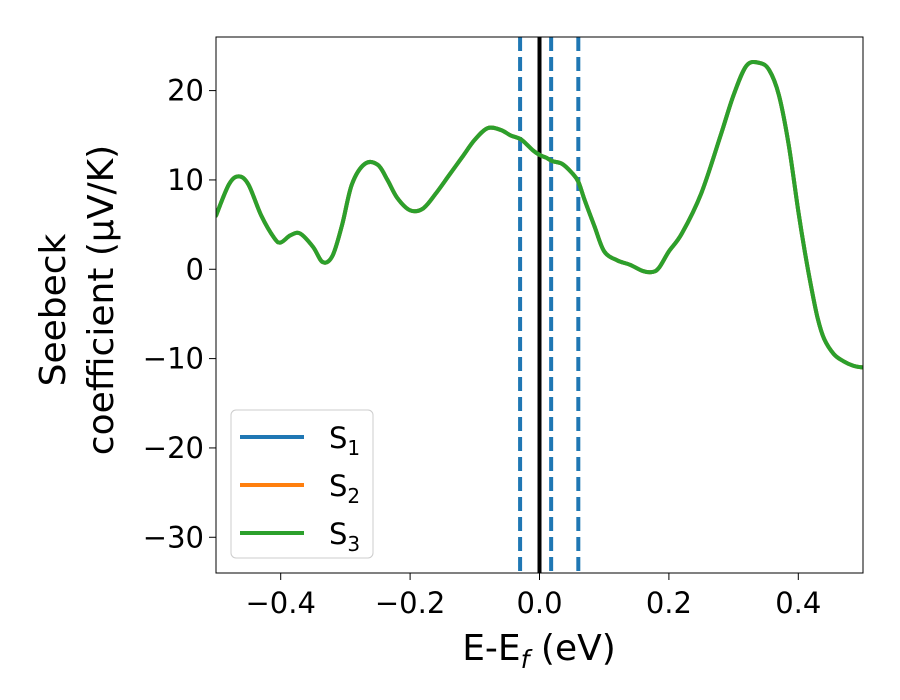  I want to click on reference-lines, so click(549, 305).